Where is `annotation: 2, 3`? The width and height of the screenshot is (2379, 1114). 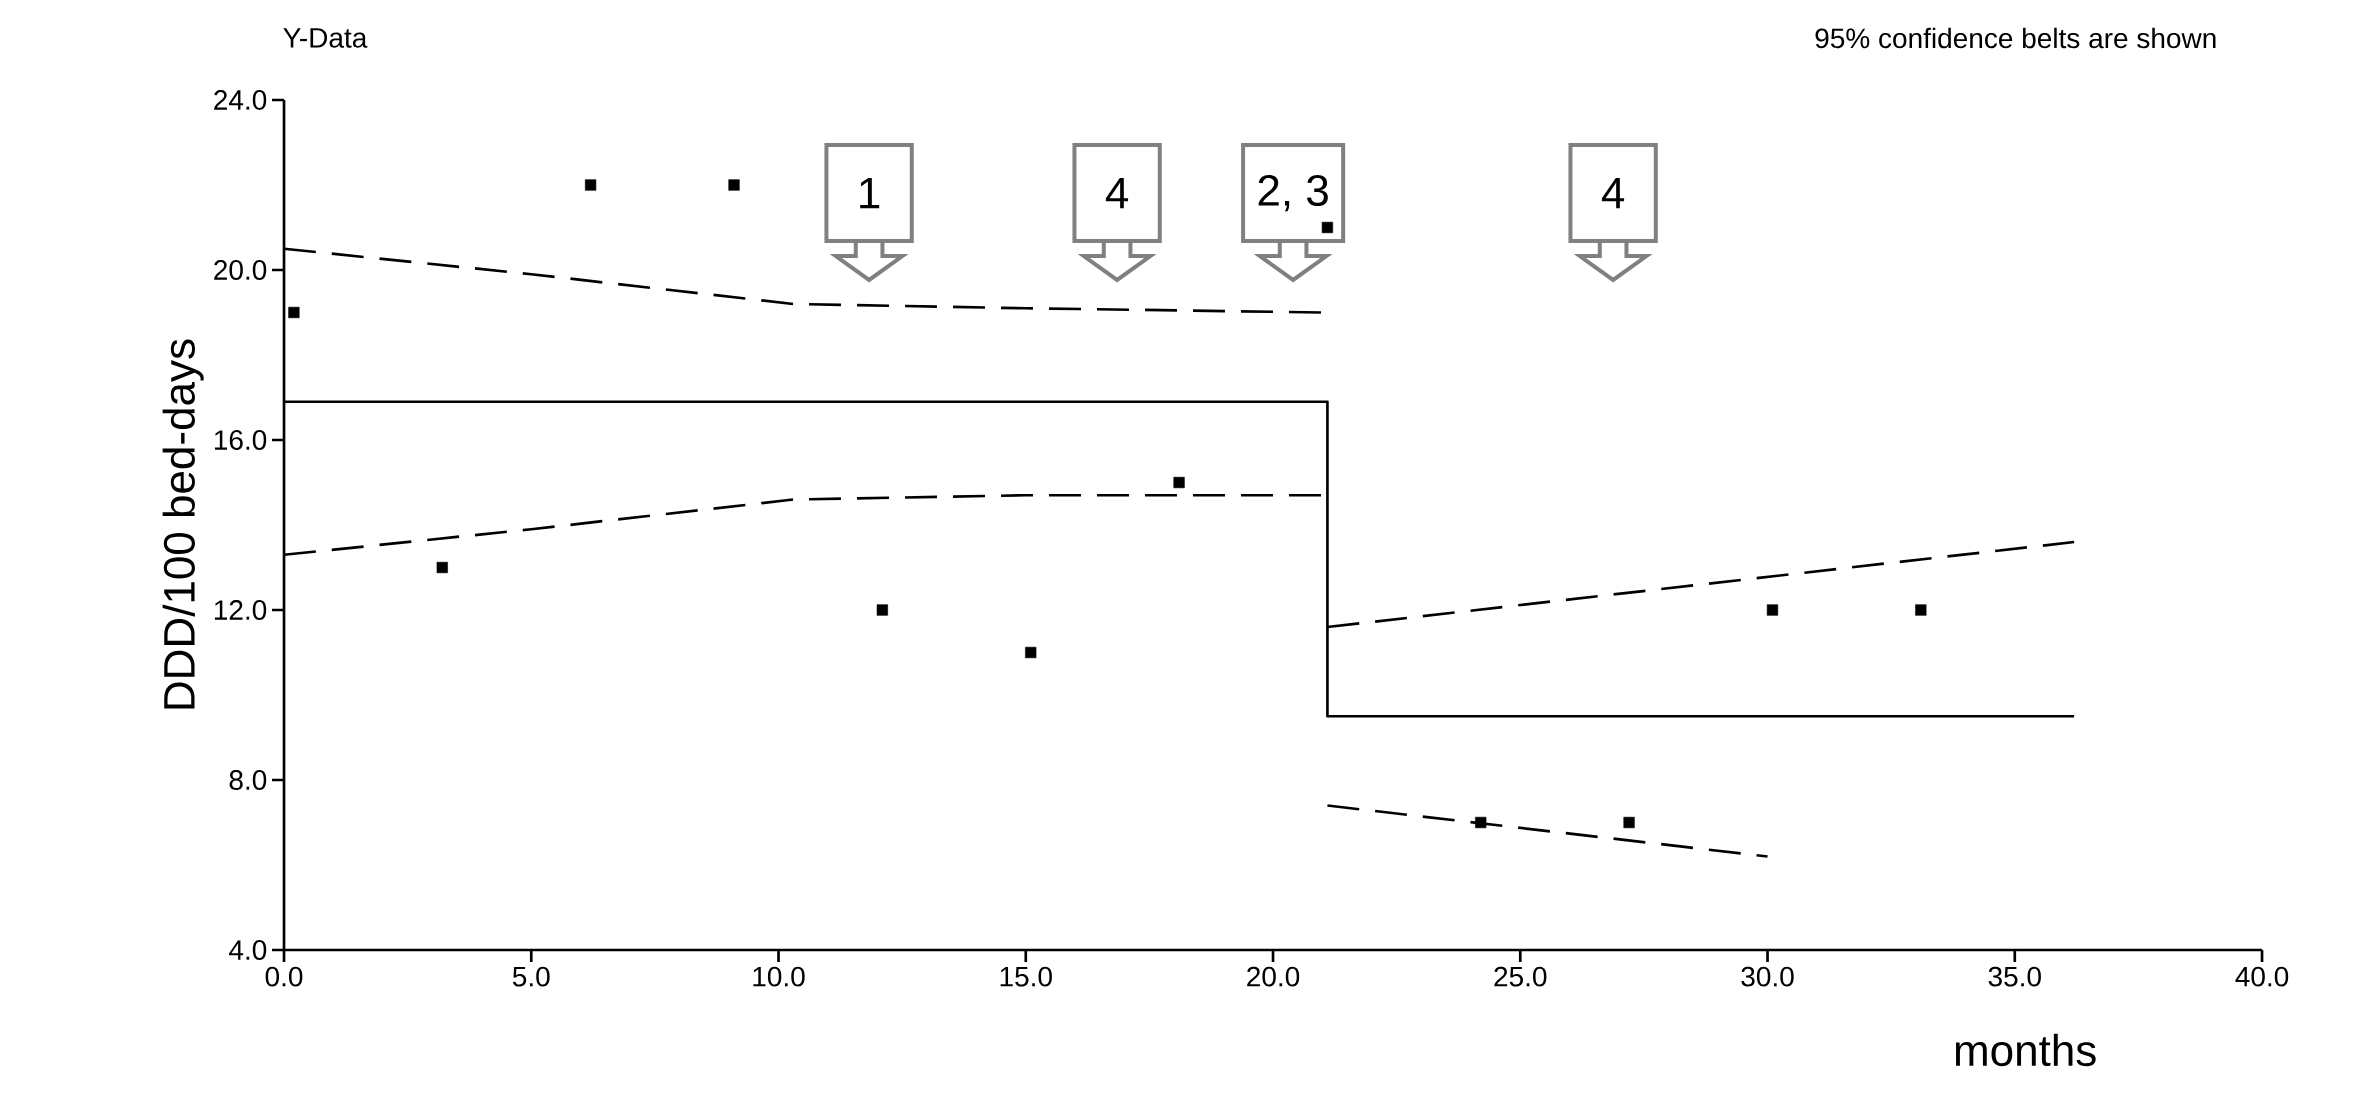
annotation: 2, 3 is located at coordinates (1293, 193).